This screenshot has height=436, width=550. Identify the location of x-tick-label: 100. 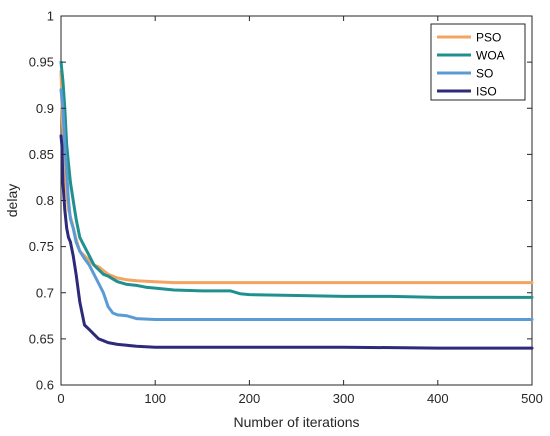
(155, 398).